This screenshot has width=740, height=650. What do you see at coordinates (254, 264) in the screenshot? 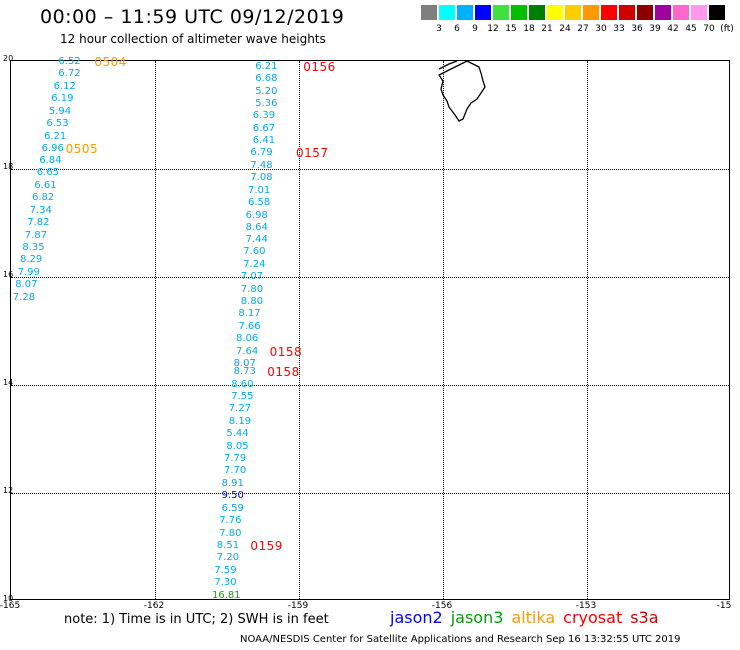
I see `wave-height-point: 7.24` at bounding box center [254, 264].